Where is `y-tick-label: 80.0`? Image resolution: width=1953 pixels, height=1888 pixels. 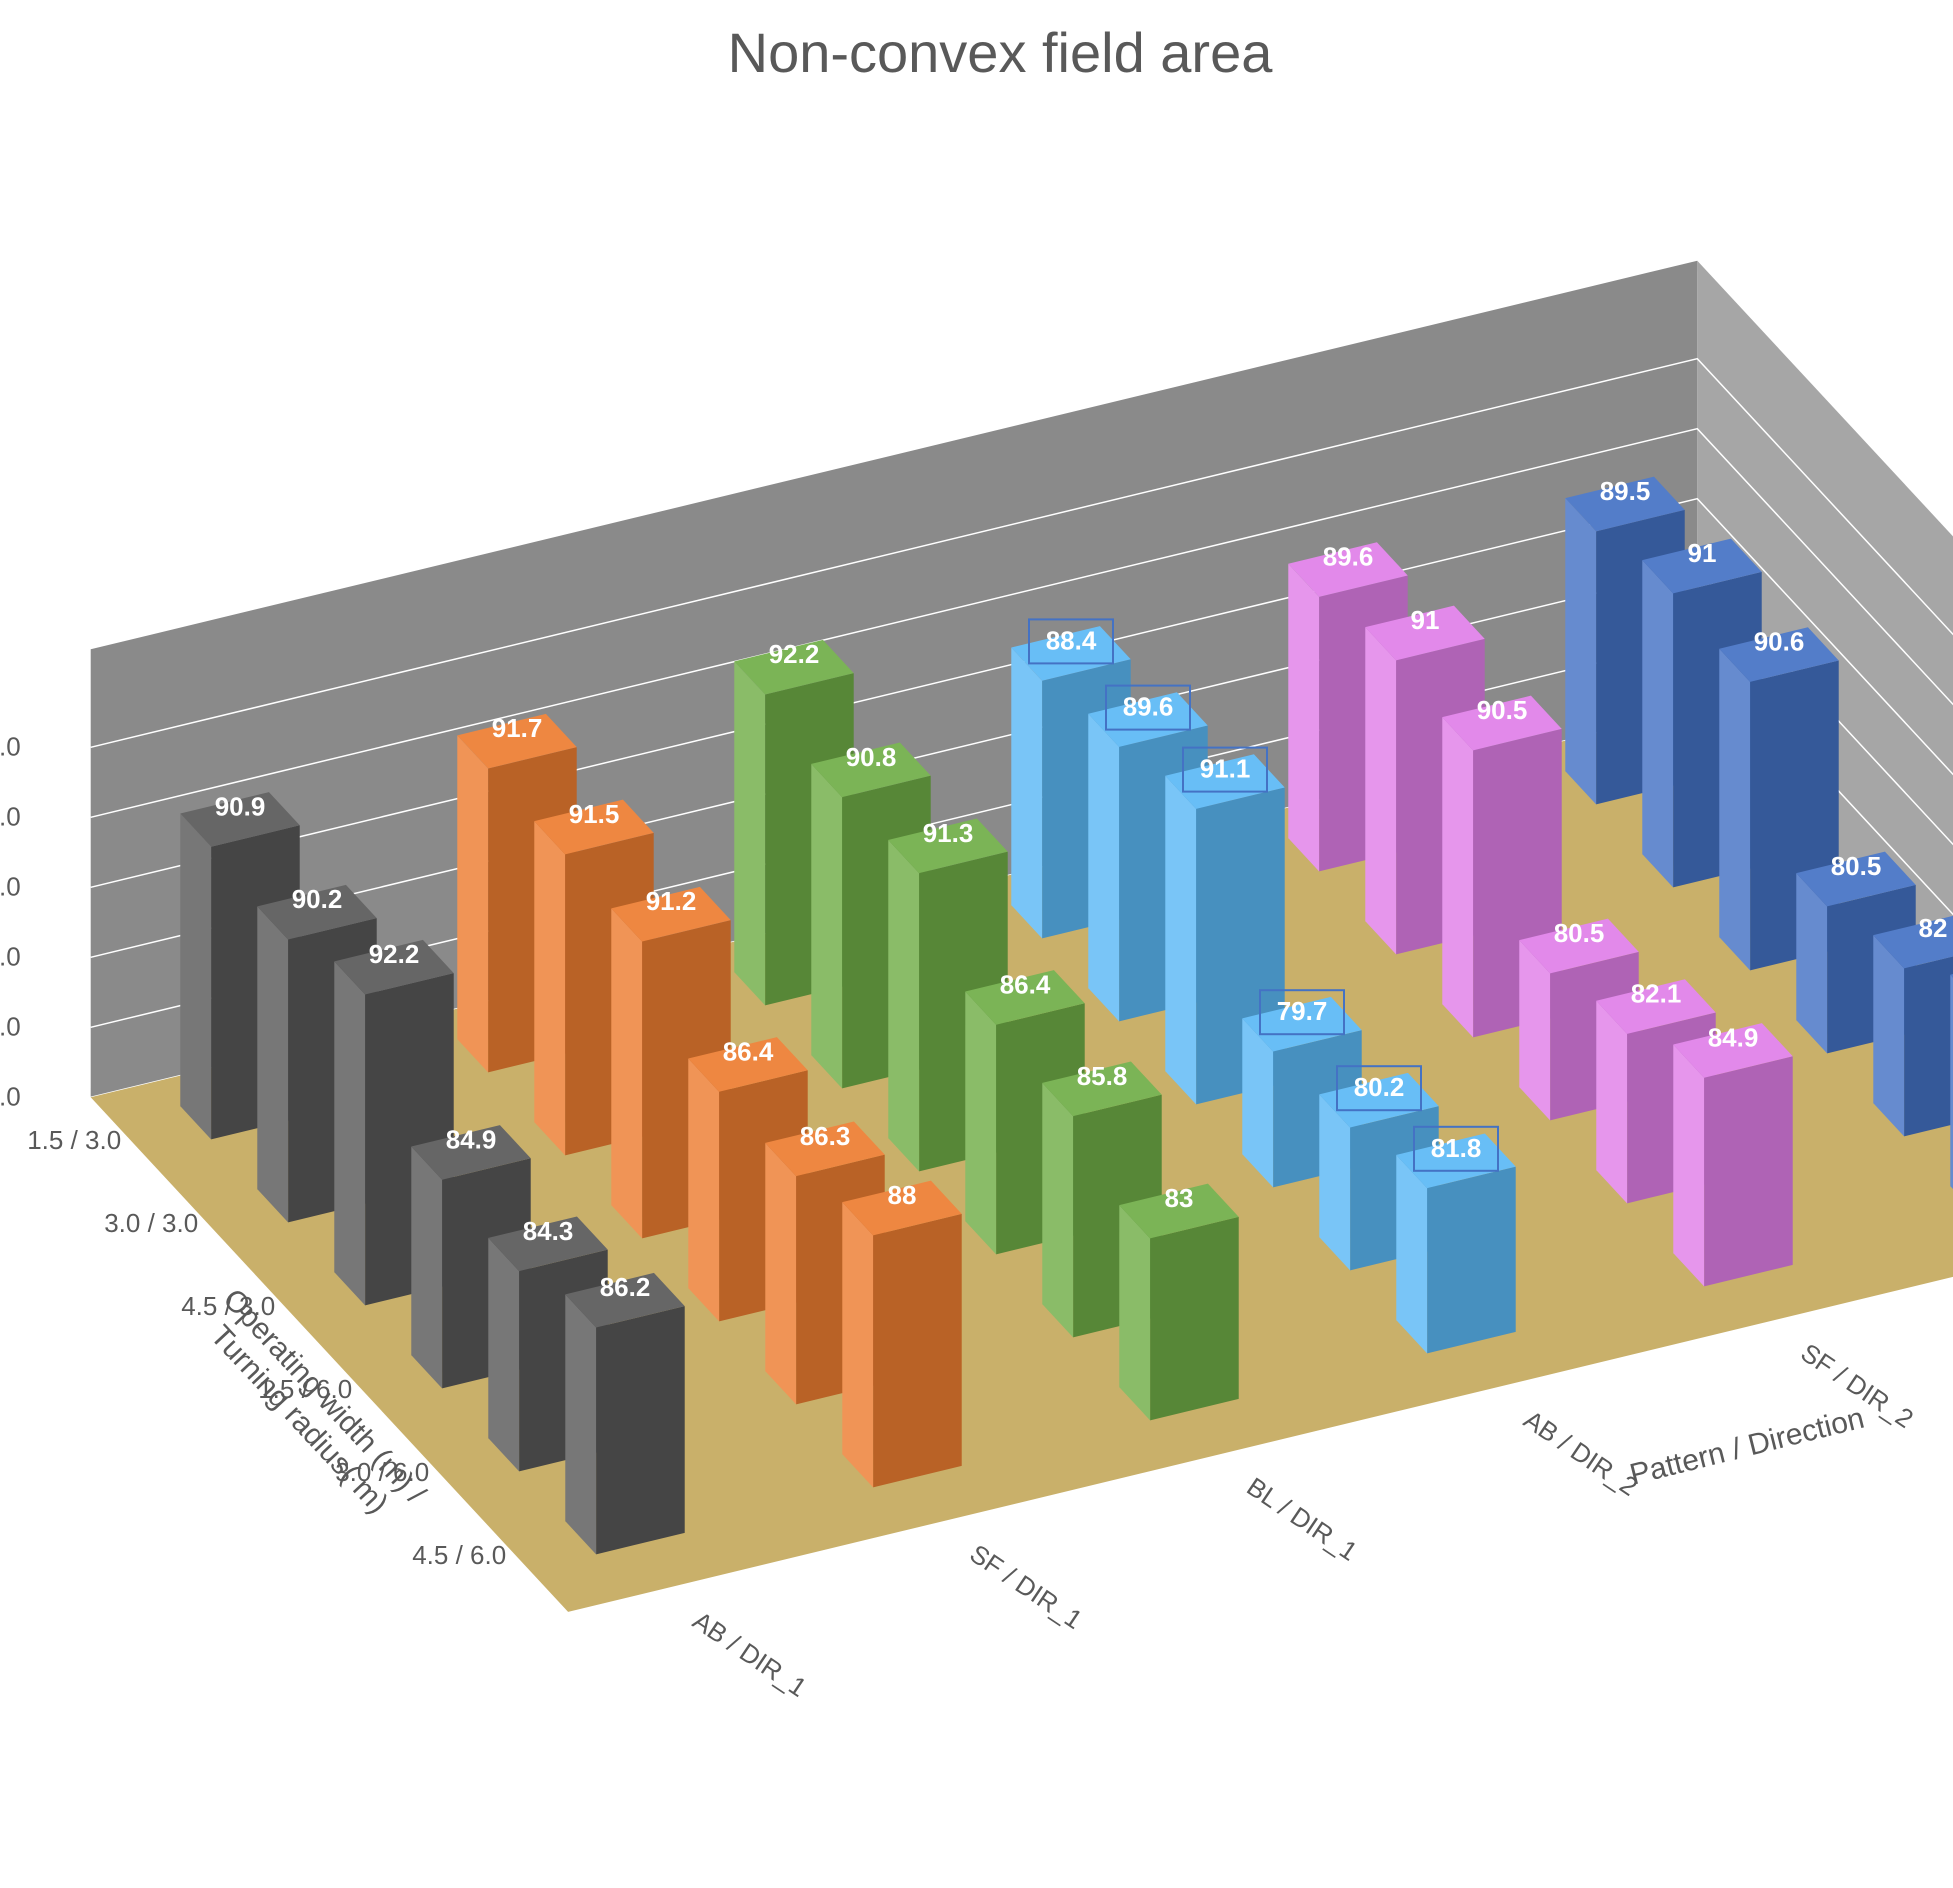
y-tick-label: 80.0 is located at coordinates (10, 956).